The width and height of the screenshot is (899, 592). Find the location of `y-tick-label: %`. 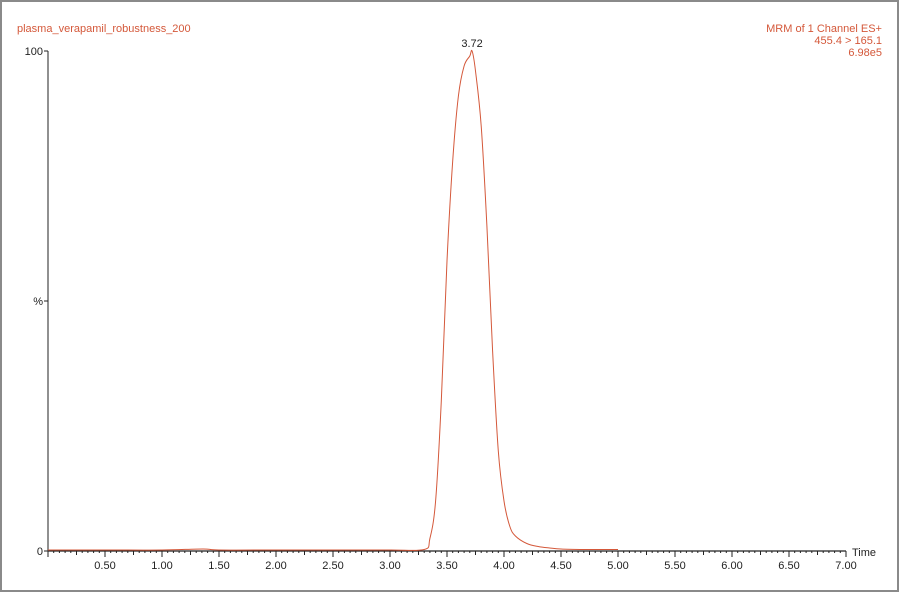

y-tick-label: % is located at coordinates (38, 302).